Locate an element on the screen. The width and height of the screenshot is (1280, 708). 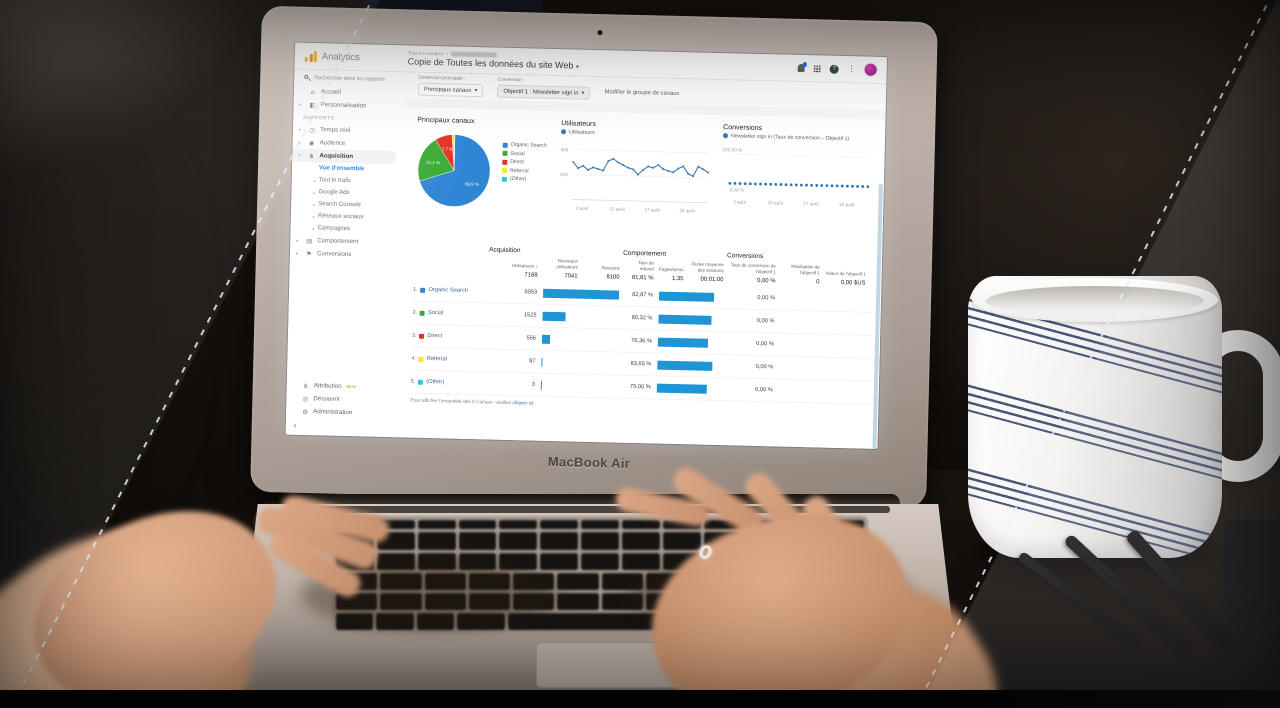
channel-name: Organic Search is located at coordinates (448, 291).